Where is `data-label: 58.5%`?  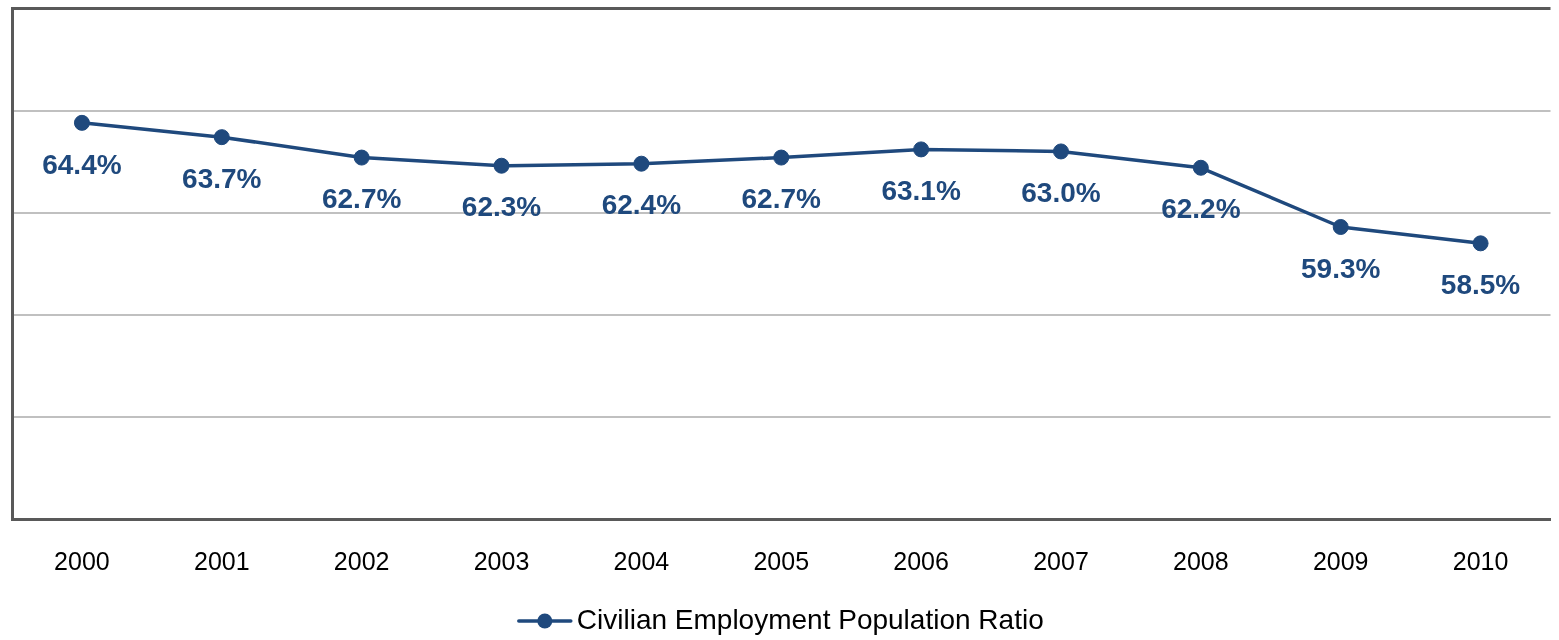
data-label: 58.5% is located at coordinates (1480, 285).